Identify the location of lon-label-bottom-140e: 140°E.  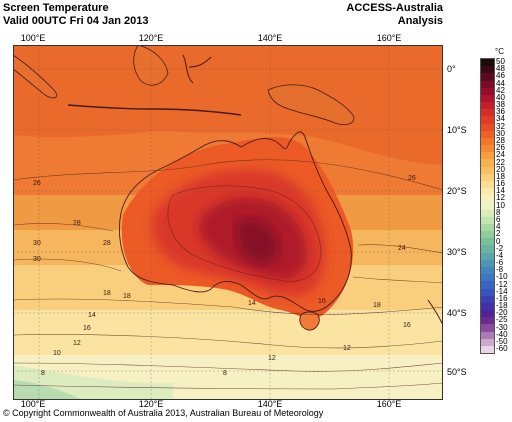
(270, 404).